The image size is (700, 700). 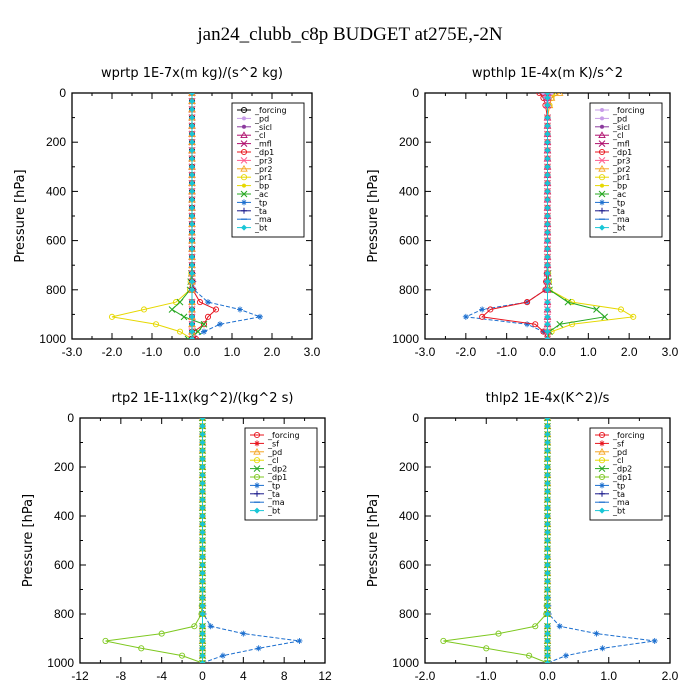 What do you see at coordinates (203, 398) in the screenshot?
I see `panel-title: rtp2 1E-11x(kg^2)/(kg^2 s)` at bounding box center [203, 398].